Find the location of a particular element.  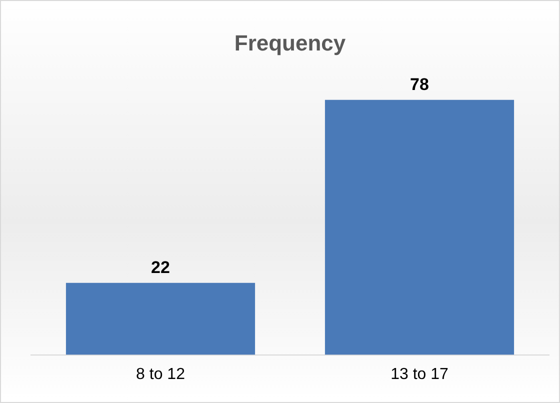

data-label: 78 is located at coordinates (419, 84).